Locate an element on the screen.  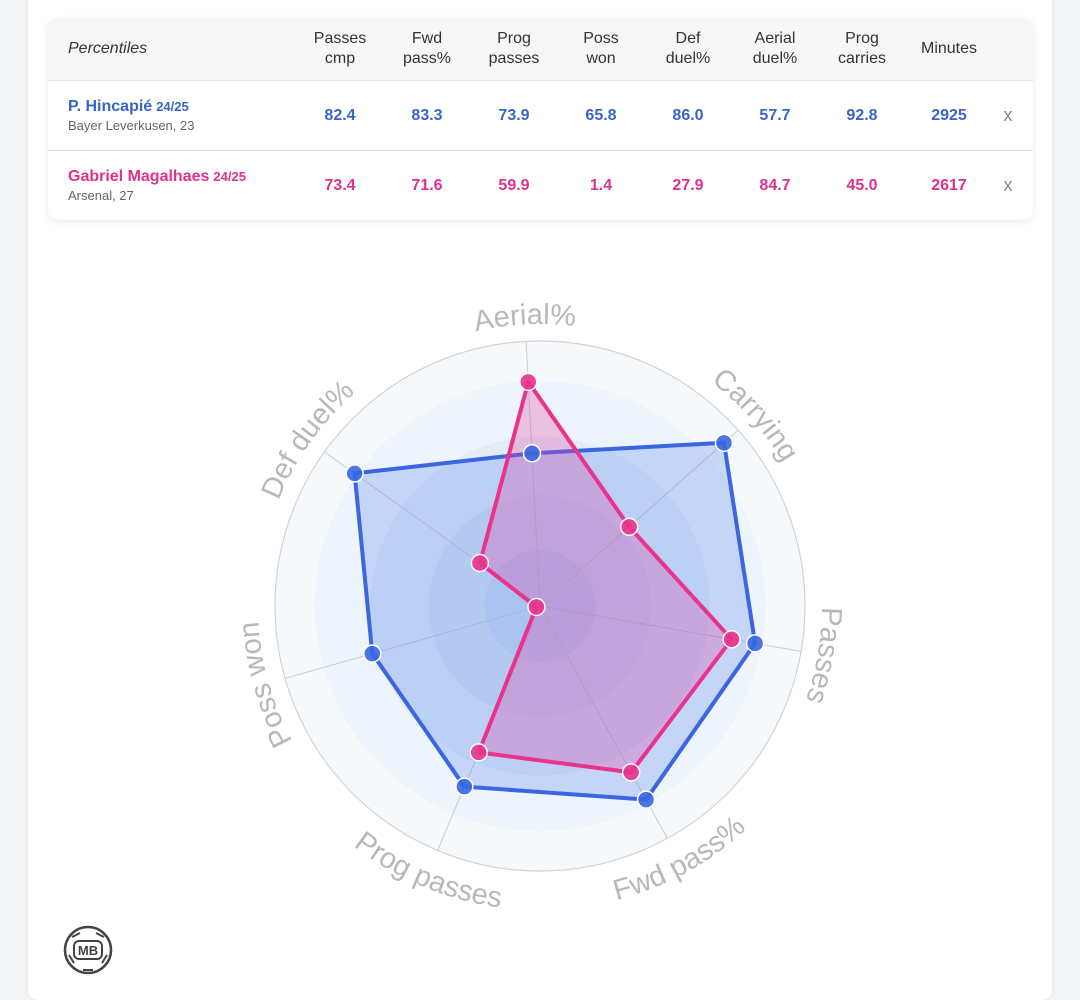
player-name: P. Hincapié 24/25 is located at coordinates (128, 107).